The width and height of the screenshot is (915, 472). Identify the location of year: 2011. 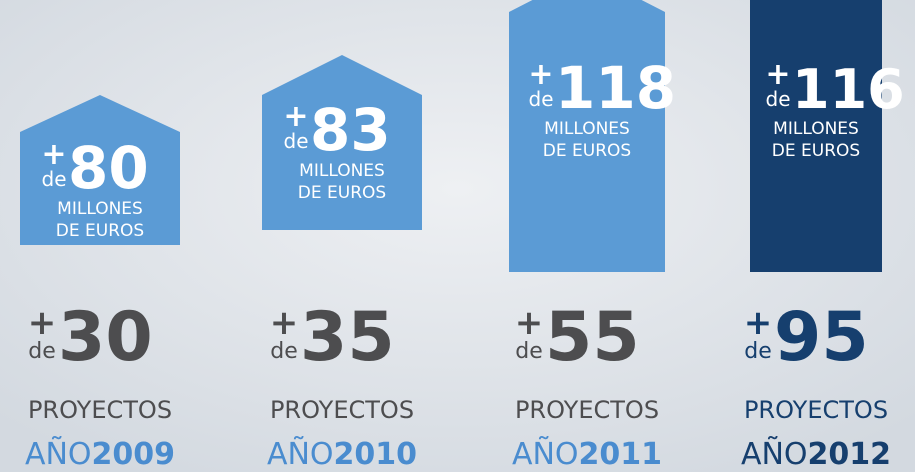
(621, 454).